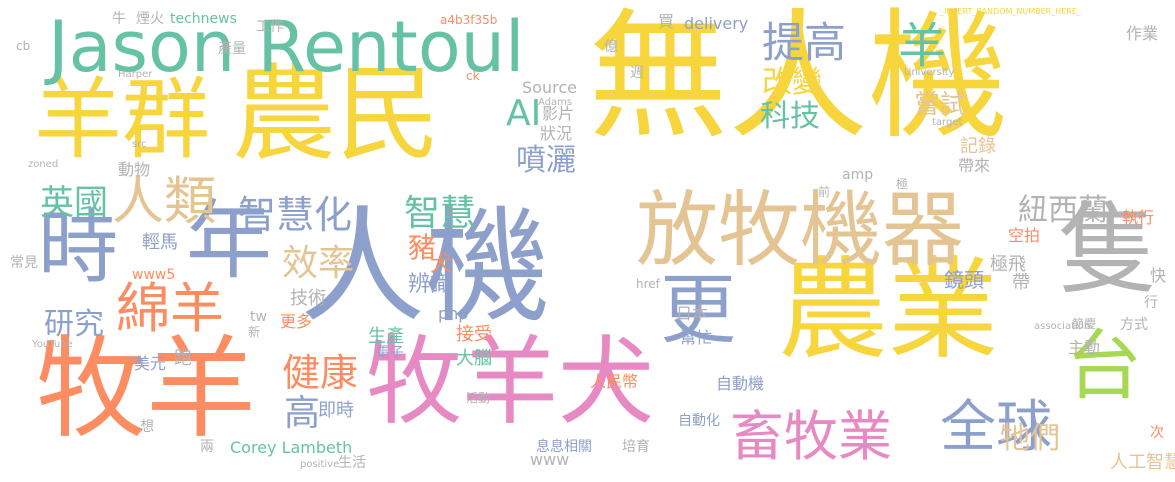 This screenshot has width=1175, height=482. Describe the element at coordinates (804, 42) in the screenshot. I see `cloud-word: 提高` at that location.